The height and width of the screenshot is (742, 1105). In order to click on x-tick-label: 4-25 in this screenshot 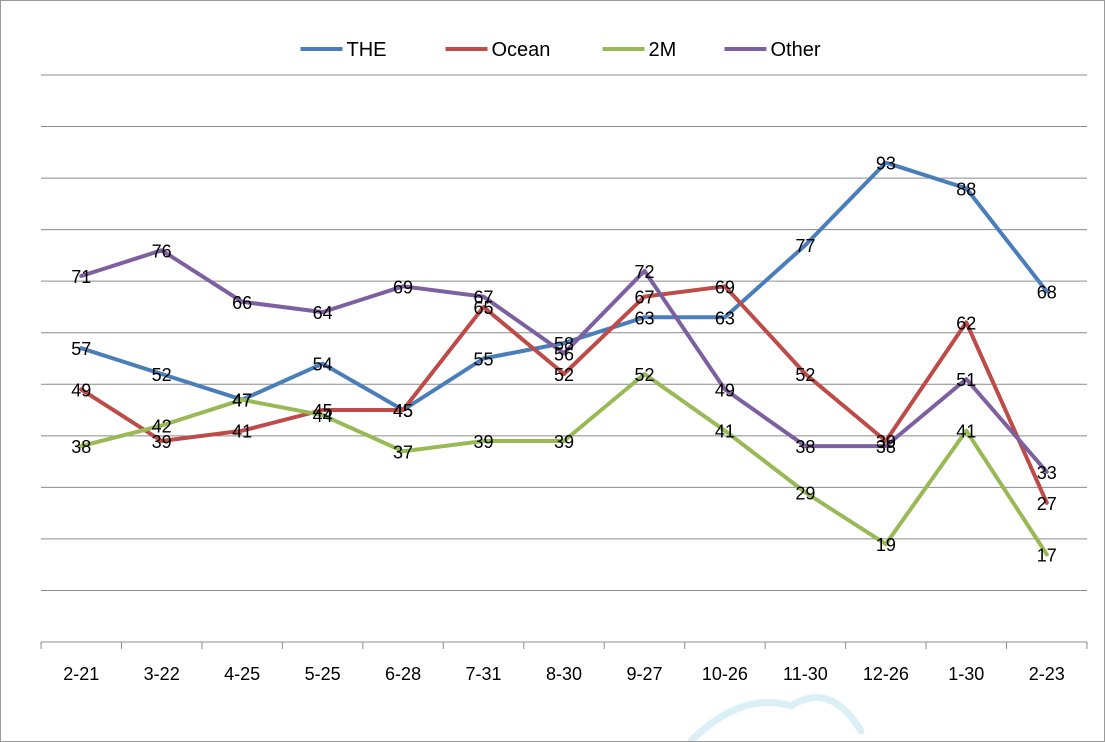, I will do `click(242, 674)`.